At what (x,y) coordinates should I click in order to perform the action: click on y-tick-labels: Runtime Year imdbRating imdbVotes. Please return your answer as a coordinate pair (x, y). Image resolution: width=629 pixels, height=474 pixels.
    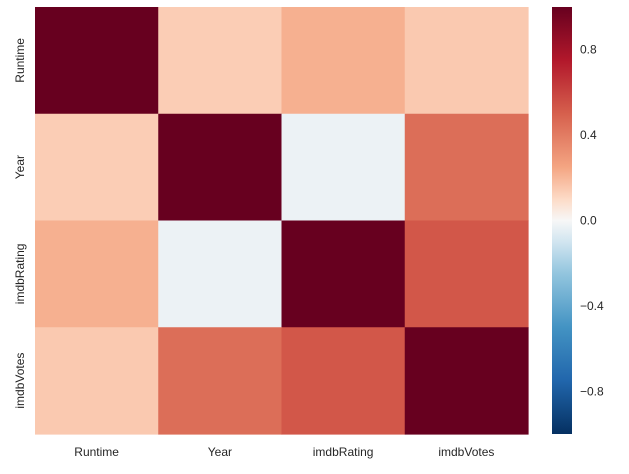
    Looking at the image, I should click on (20, 223).